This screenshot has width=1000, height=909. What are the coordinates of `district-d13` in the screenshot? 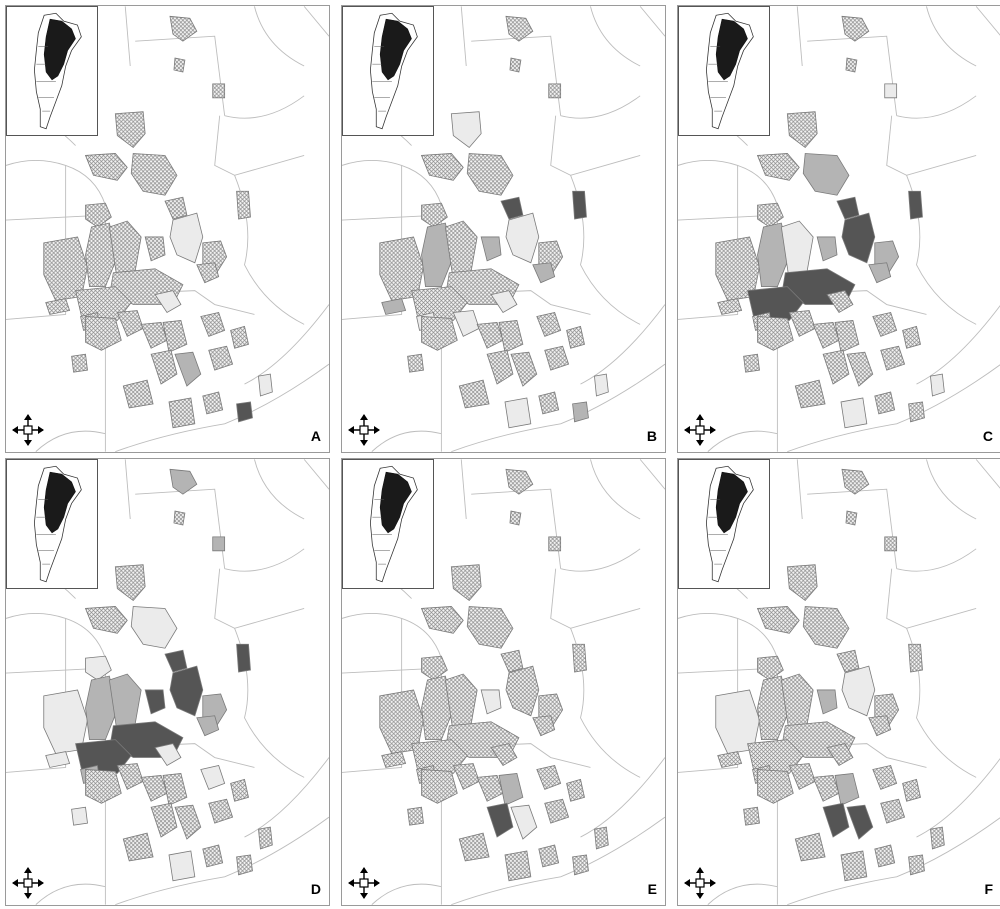 It's located at (125, 704).